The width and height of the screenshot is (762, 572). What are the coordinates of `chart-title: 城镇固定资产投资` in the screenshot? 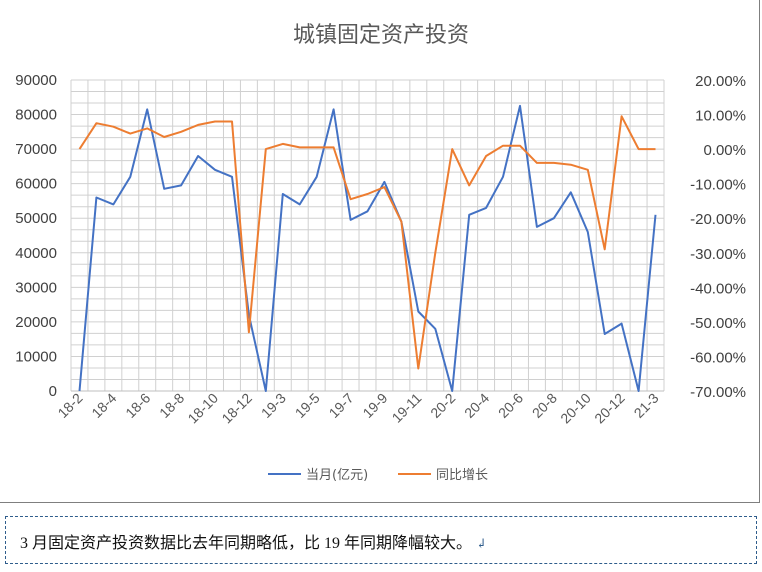 It's located at (381, 35).